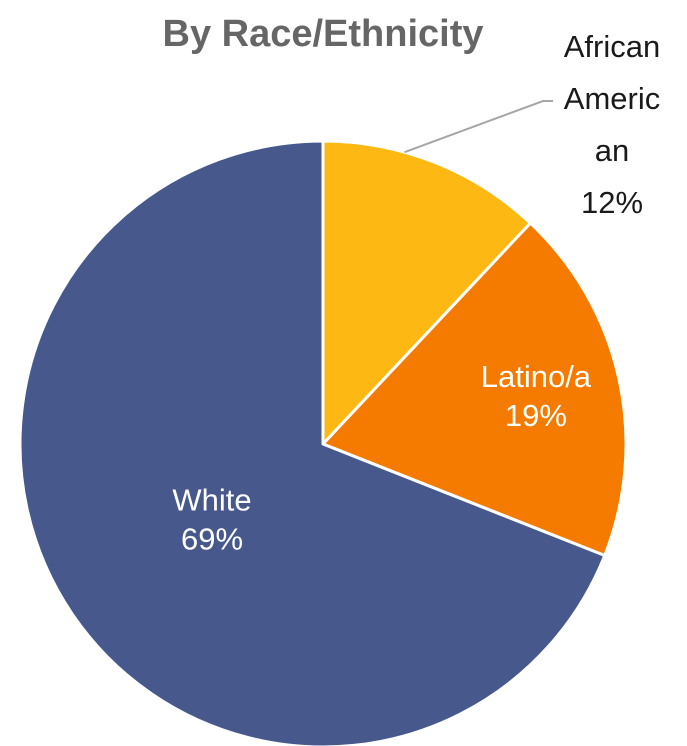  What do you see at coordinates (612, 124) in the screenshot?
I see `slice-label-africanamerican: African Americ an 12%` at bounding box center [612, 124].